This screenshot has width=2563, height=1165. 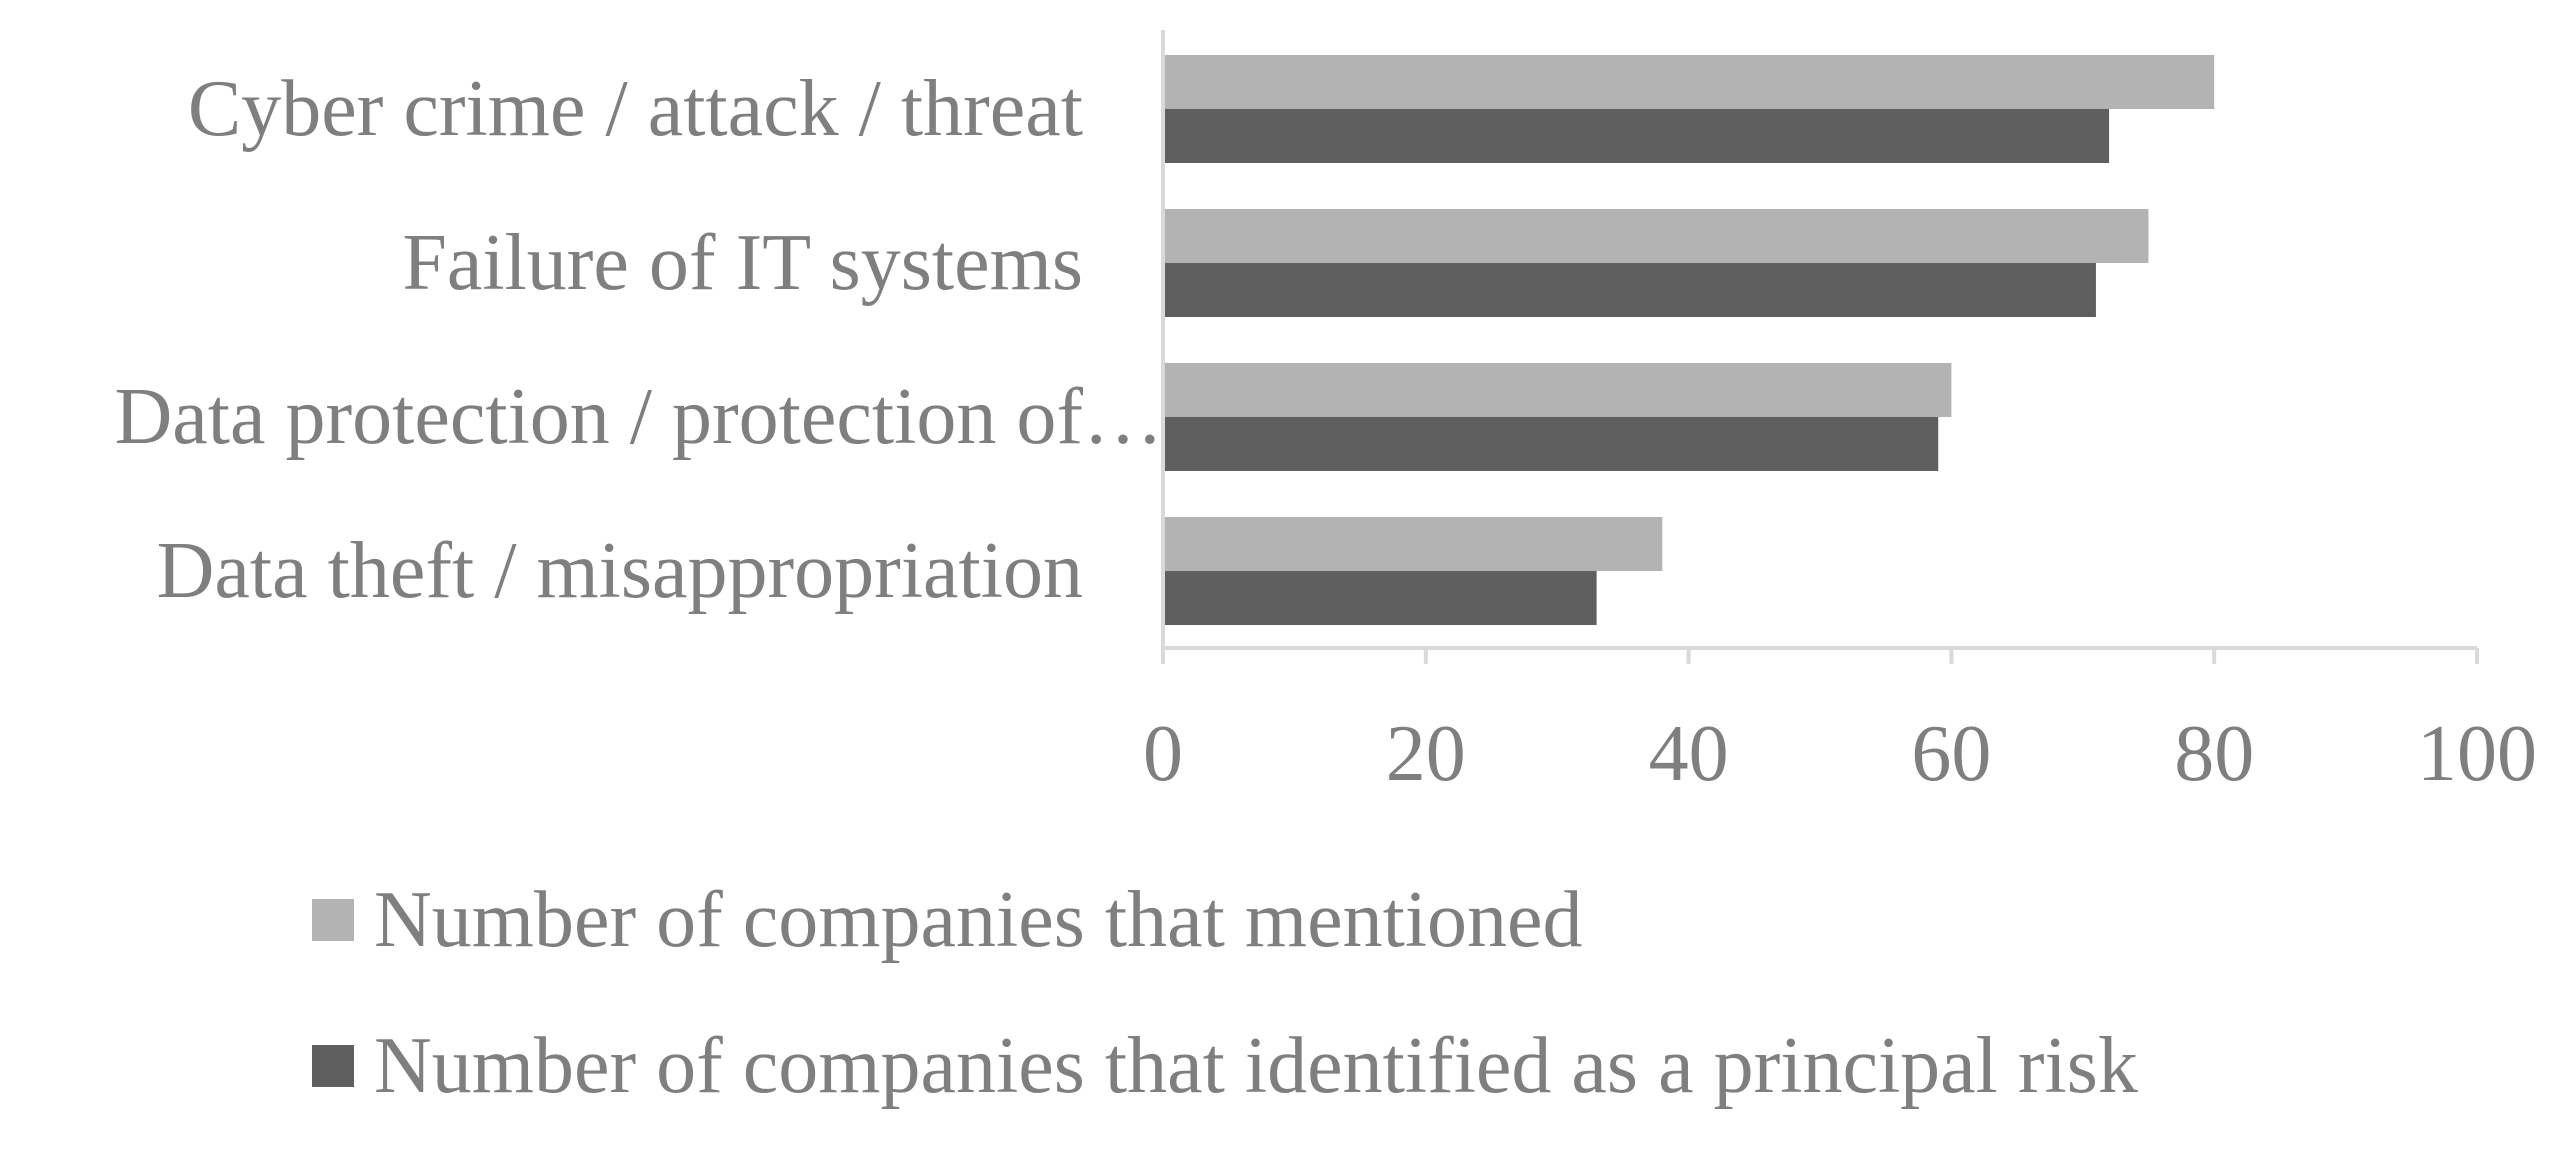 What do you see at coordinates (333, 1066) in the screenshot?
I see `legend-swatch-principal-risk` at bounding box center [333, 1066].